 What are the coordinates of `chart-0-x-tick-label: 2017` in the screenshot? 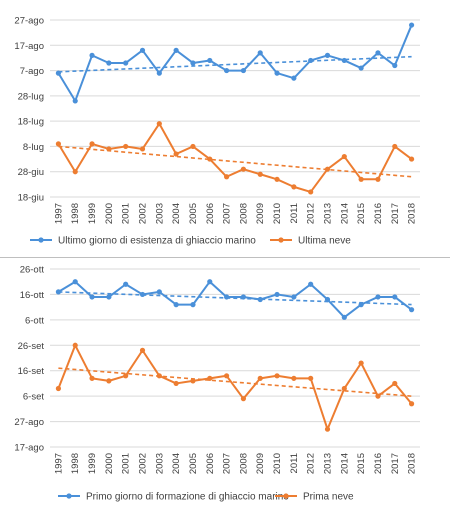 It's located at (395, 213).